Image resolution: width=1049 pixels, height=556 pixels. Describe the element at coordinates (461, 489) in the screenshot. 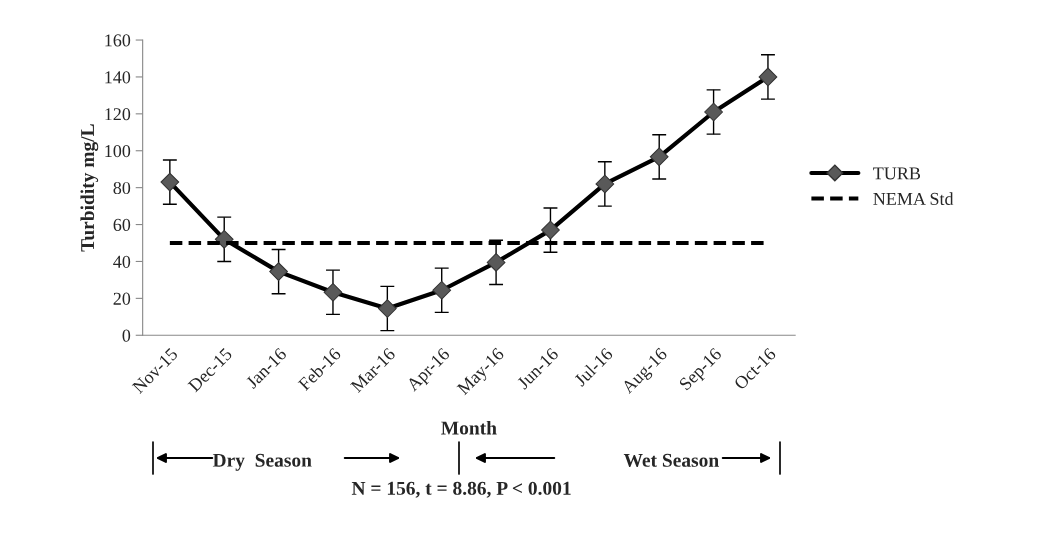

I see `text: N = 156, t = 8.86, P < 0.001` at that location.